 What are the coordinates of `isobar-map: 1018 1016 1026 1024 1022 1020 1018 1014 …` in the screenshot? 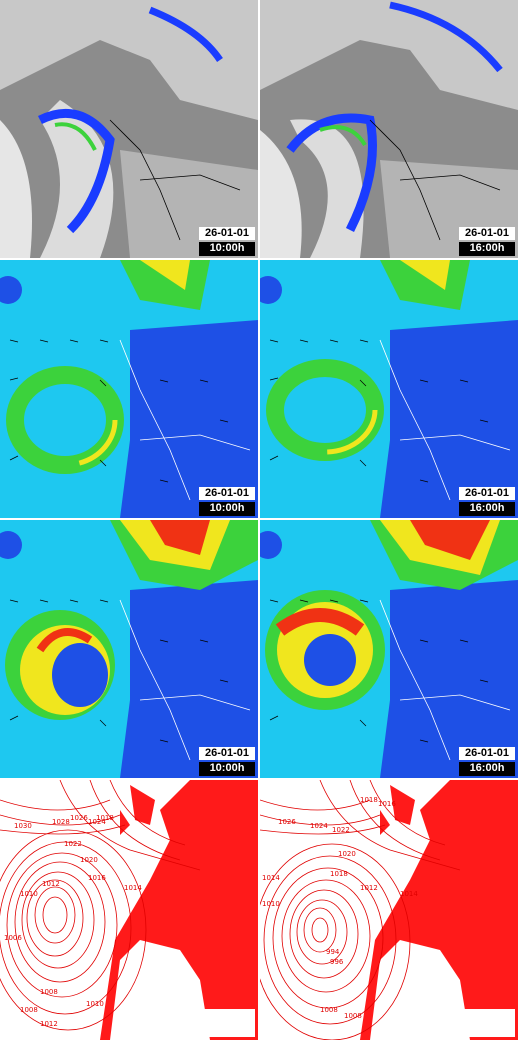 It's located at (389, 910).